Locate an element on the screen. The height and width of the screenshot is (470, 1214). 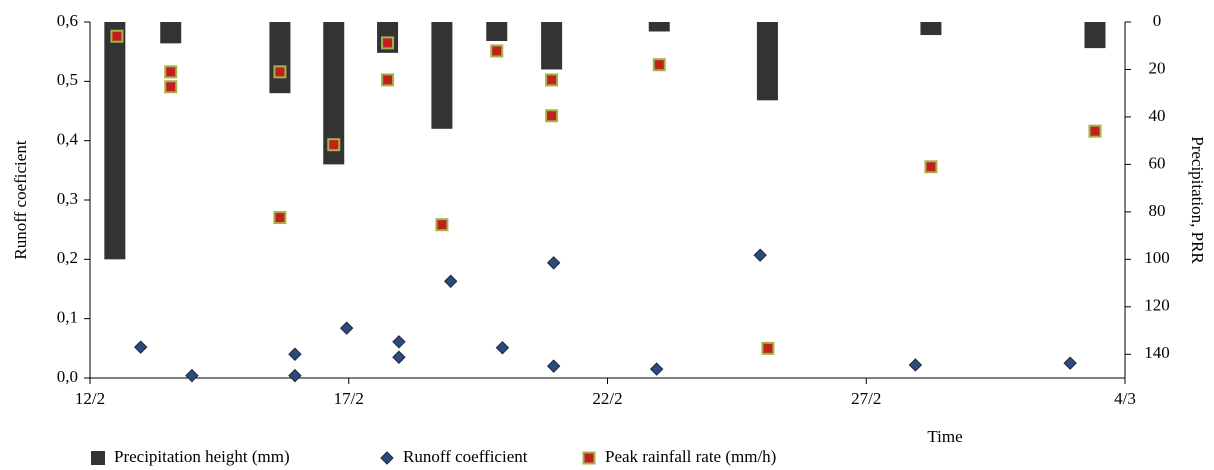
y-tick-label: 0,6 is located at coordinates (67, 20).